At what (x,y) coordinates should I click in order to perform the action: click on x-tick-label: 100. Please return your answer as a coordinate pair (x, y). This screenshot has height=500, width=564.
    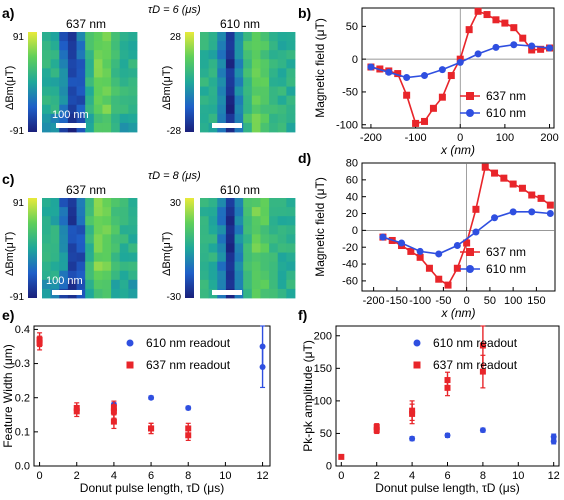
    Looking at the image, I should click on (505, 138).